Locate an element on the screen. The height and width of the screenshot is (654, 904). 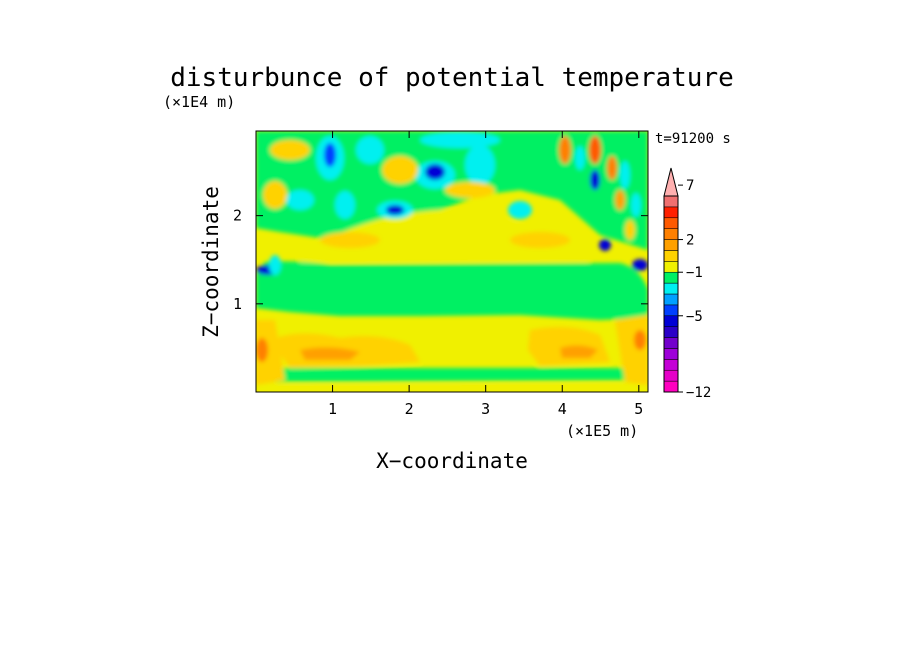
y-unit-label: (×1E4 m) is located at coordinates (199, 102).